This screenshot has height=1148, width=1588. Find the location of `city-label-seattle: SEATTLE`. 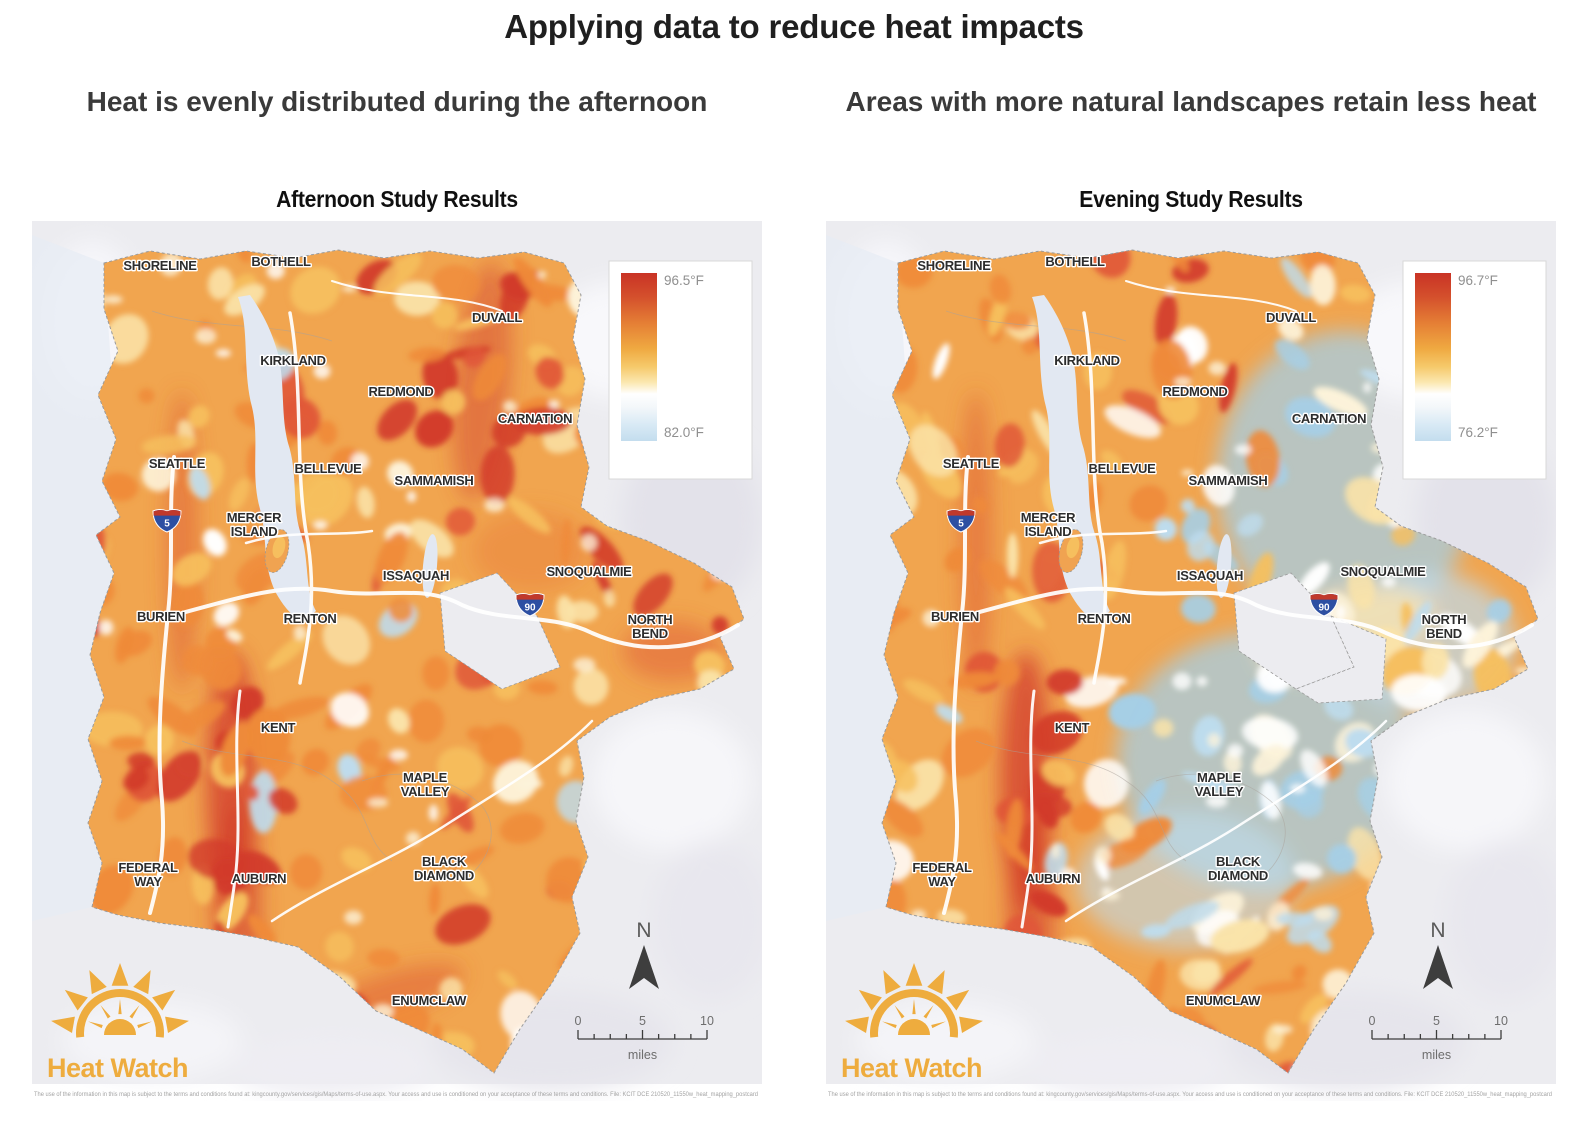

city-label-seattle: SEATTLE is located at coordinates (971, 463).